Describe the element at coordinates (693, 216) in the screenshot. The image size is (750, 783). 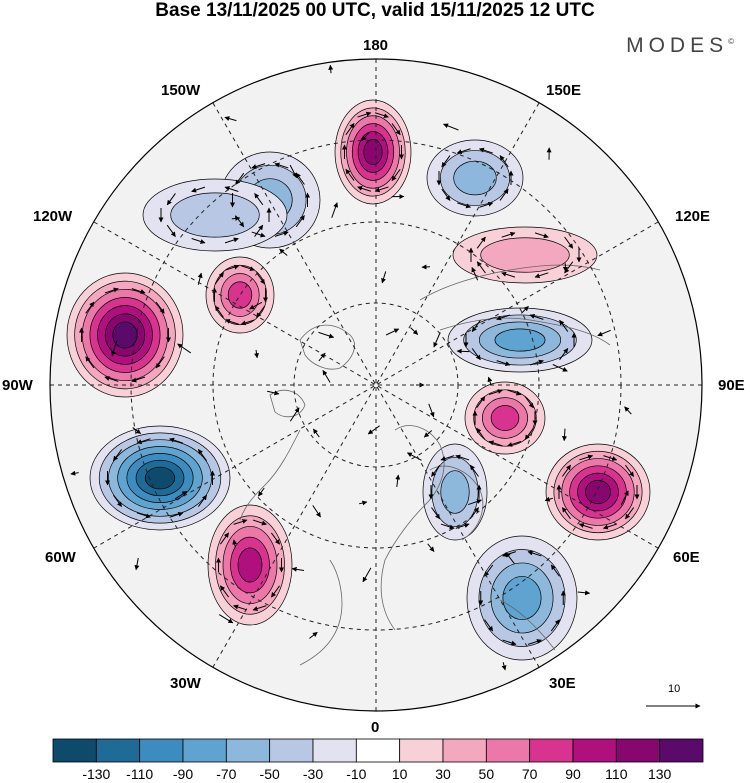
I see `lon-label-120e: 120E` at that location.